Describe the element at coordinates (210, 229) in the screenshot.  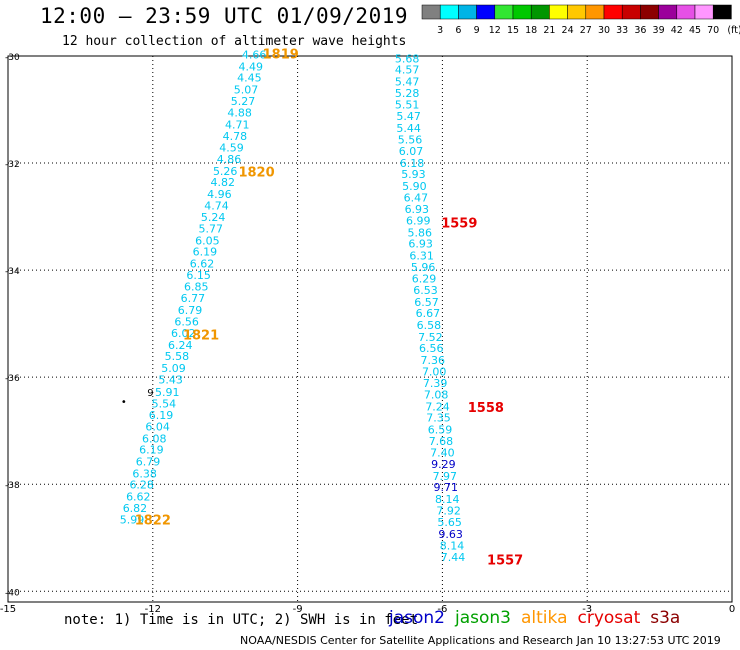
I see `wave-height-value: 5.77` at that location.